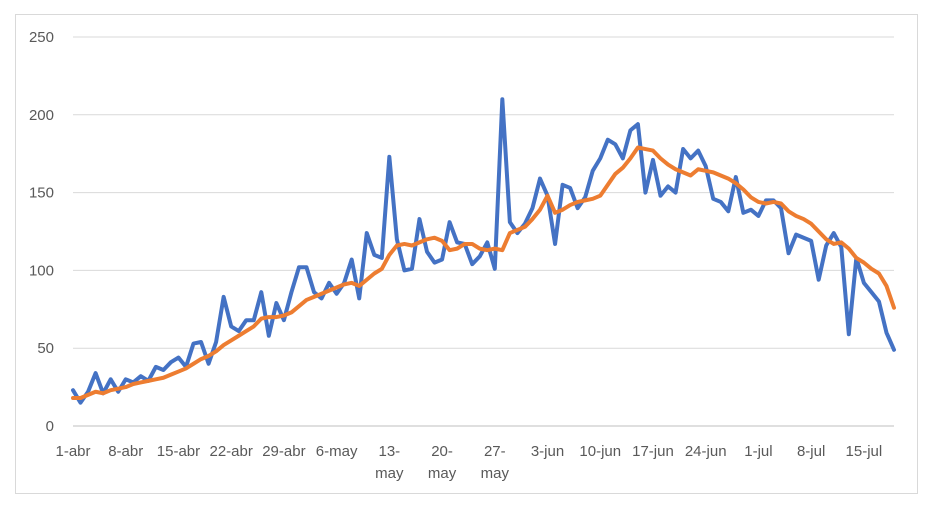  I want to click on x-tick-label: 10-jun, so click(600, 451).